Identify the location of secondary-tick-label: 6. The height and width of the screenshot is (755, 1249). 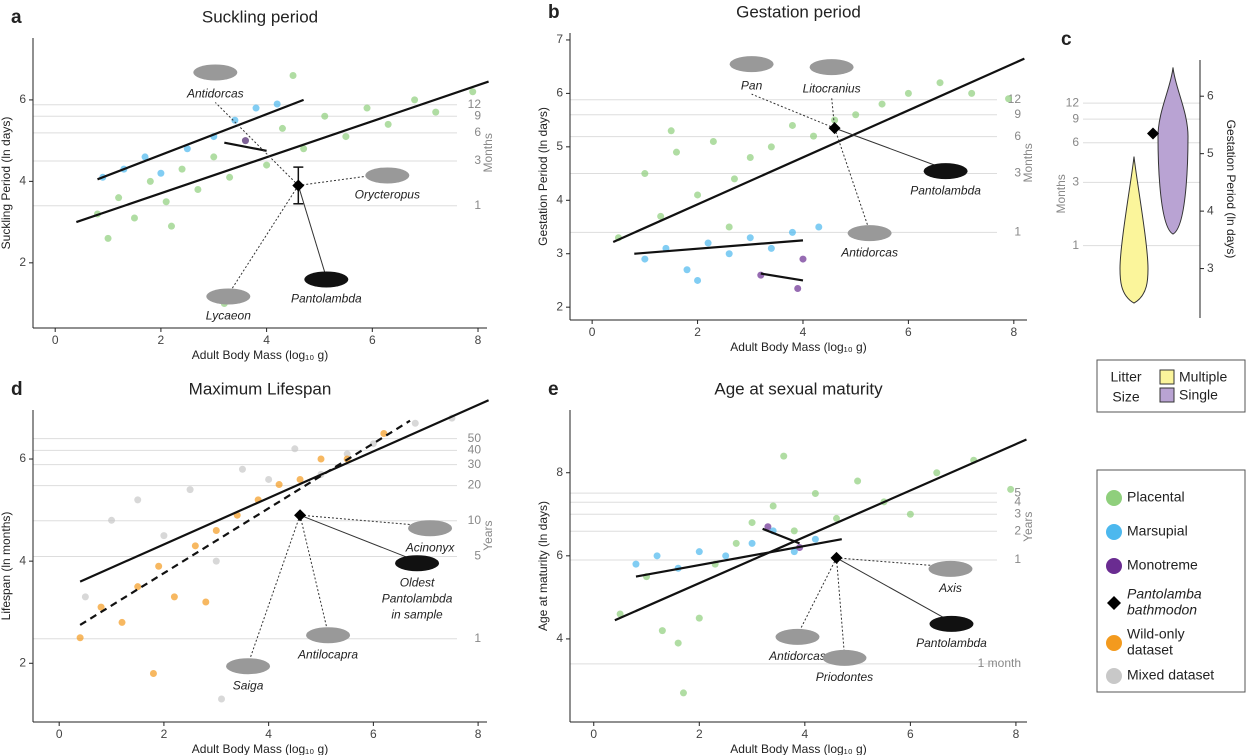
(1075, 142).